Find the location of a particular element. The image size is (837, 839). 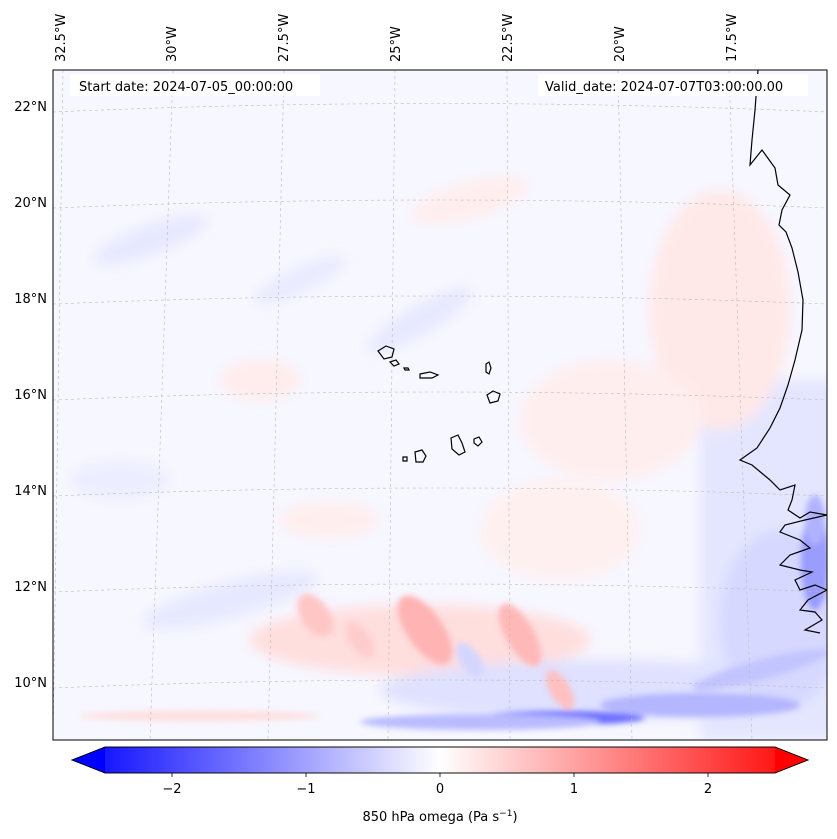

colorbar-gradient is located at coordinates (440, 760).